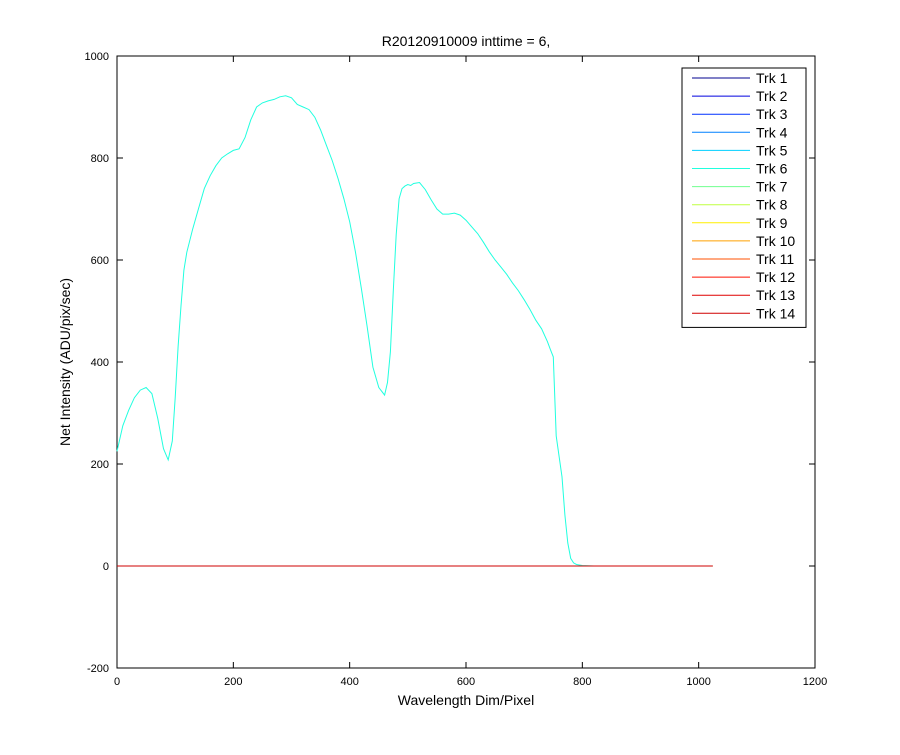 Image resolution: width=900 pixels, height=755 pixels. I want to click on legend-label: Trk 3, so click(772, 114).